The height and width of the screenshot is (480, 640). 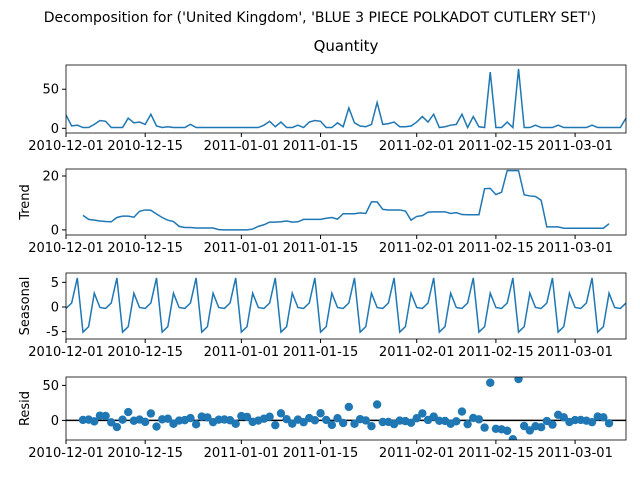 I want to click on y-tick-label: 5, so click(x=55, y=283).